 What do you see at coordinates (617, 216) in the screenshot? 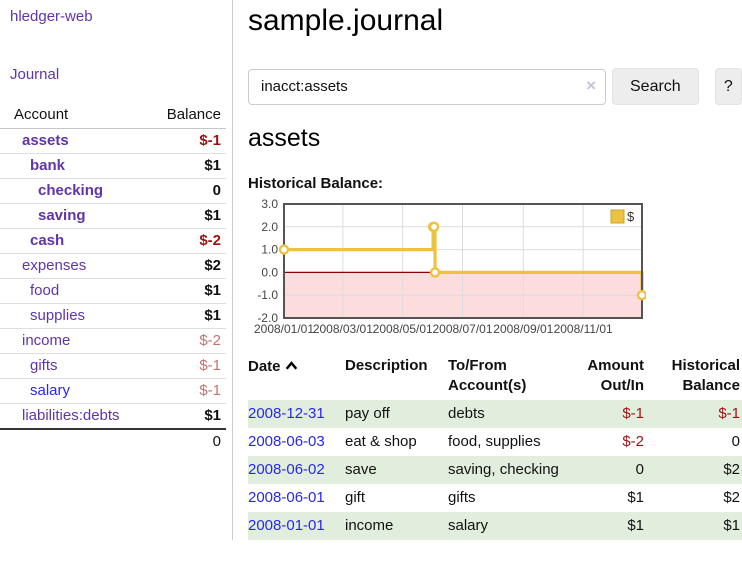
I see `legend-swatch-icon` at bounding box center [617, 216].